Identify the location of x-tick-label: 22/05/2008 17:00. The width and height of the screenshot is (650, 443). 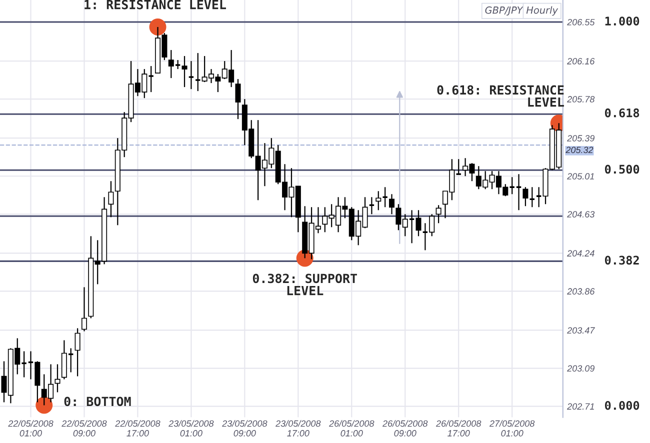
(137, 428).